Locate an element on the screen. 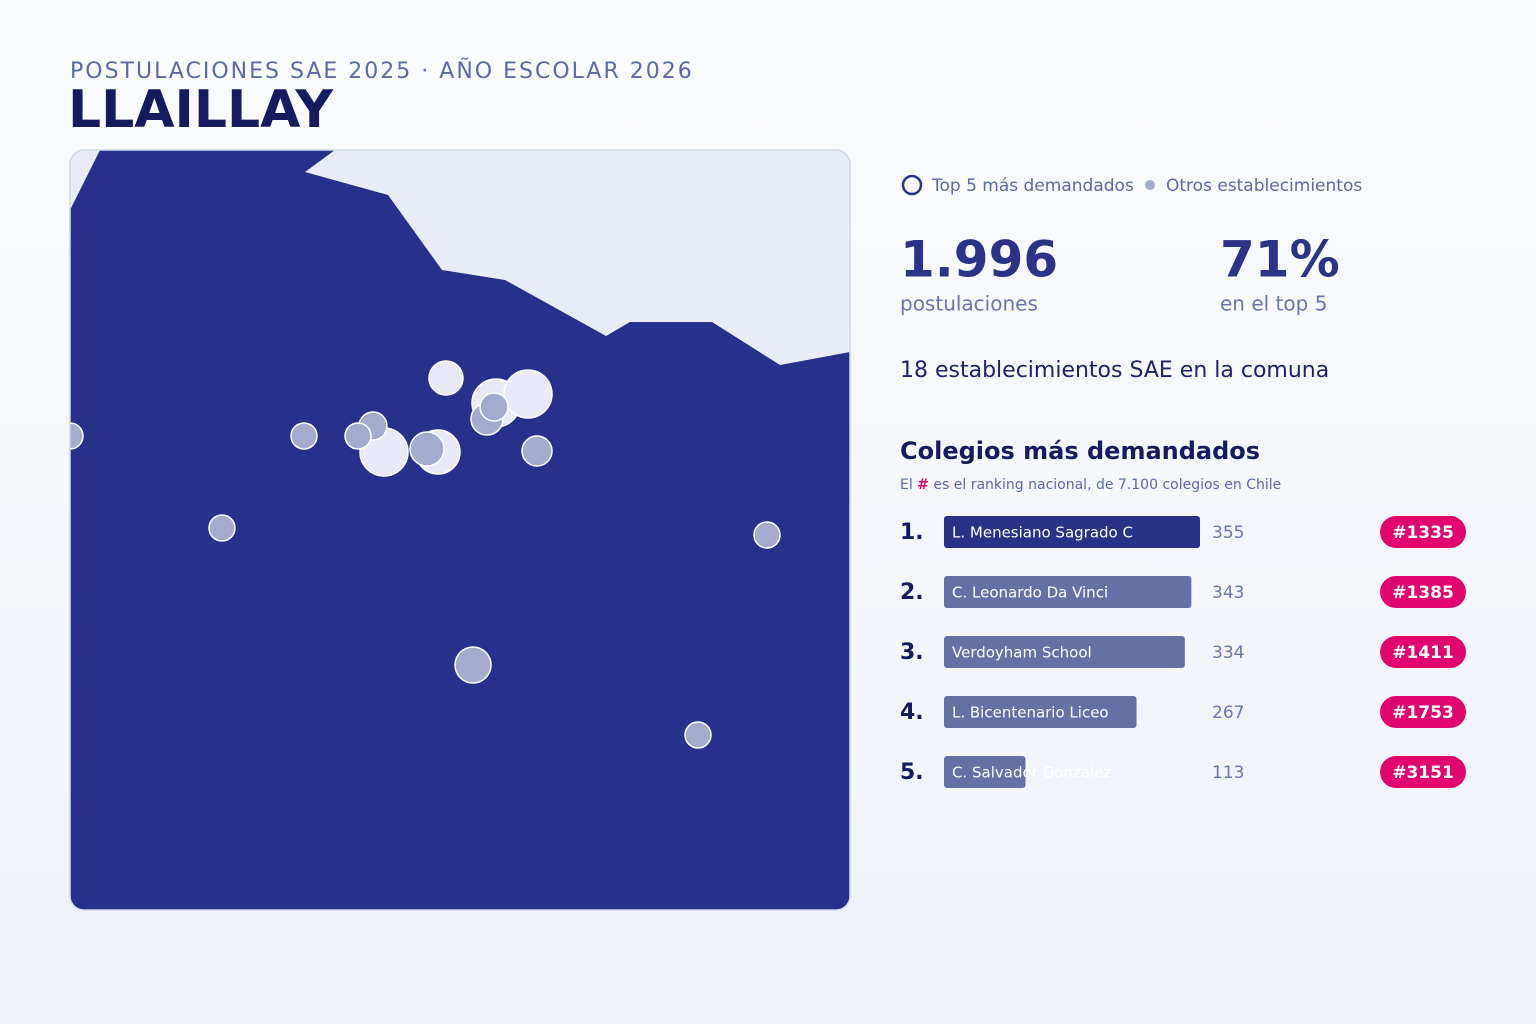  bar-label: C. Leonardo Da Vinci is located at coordinates (1030, 593).